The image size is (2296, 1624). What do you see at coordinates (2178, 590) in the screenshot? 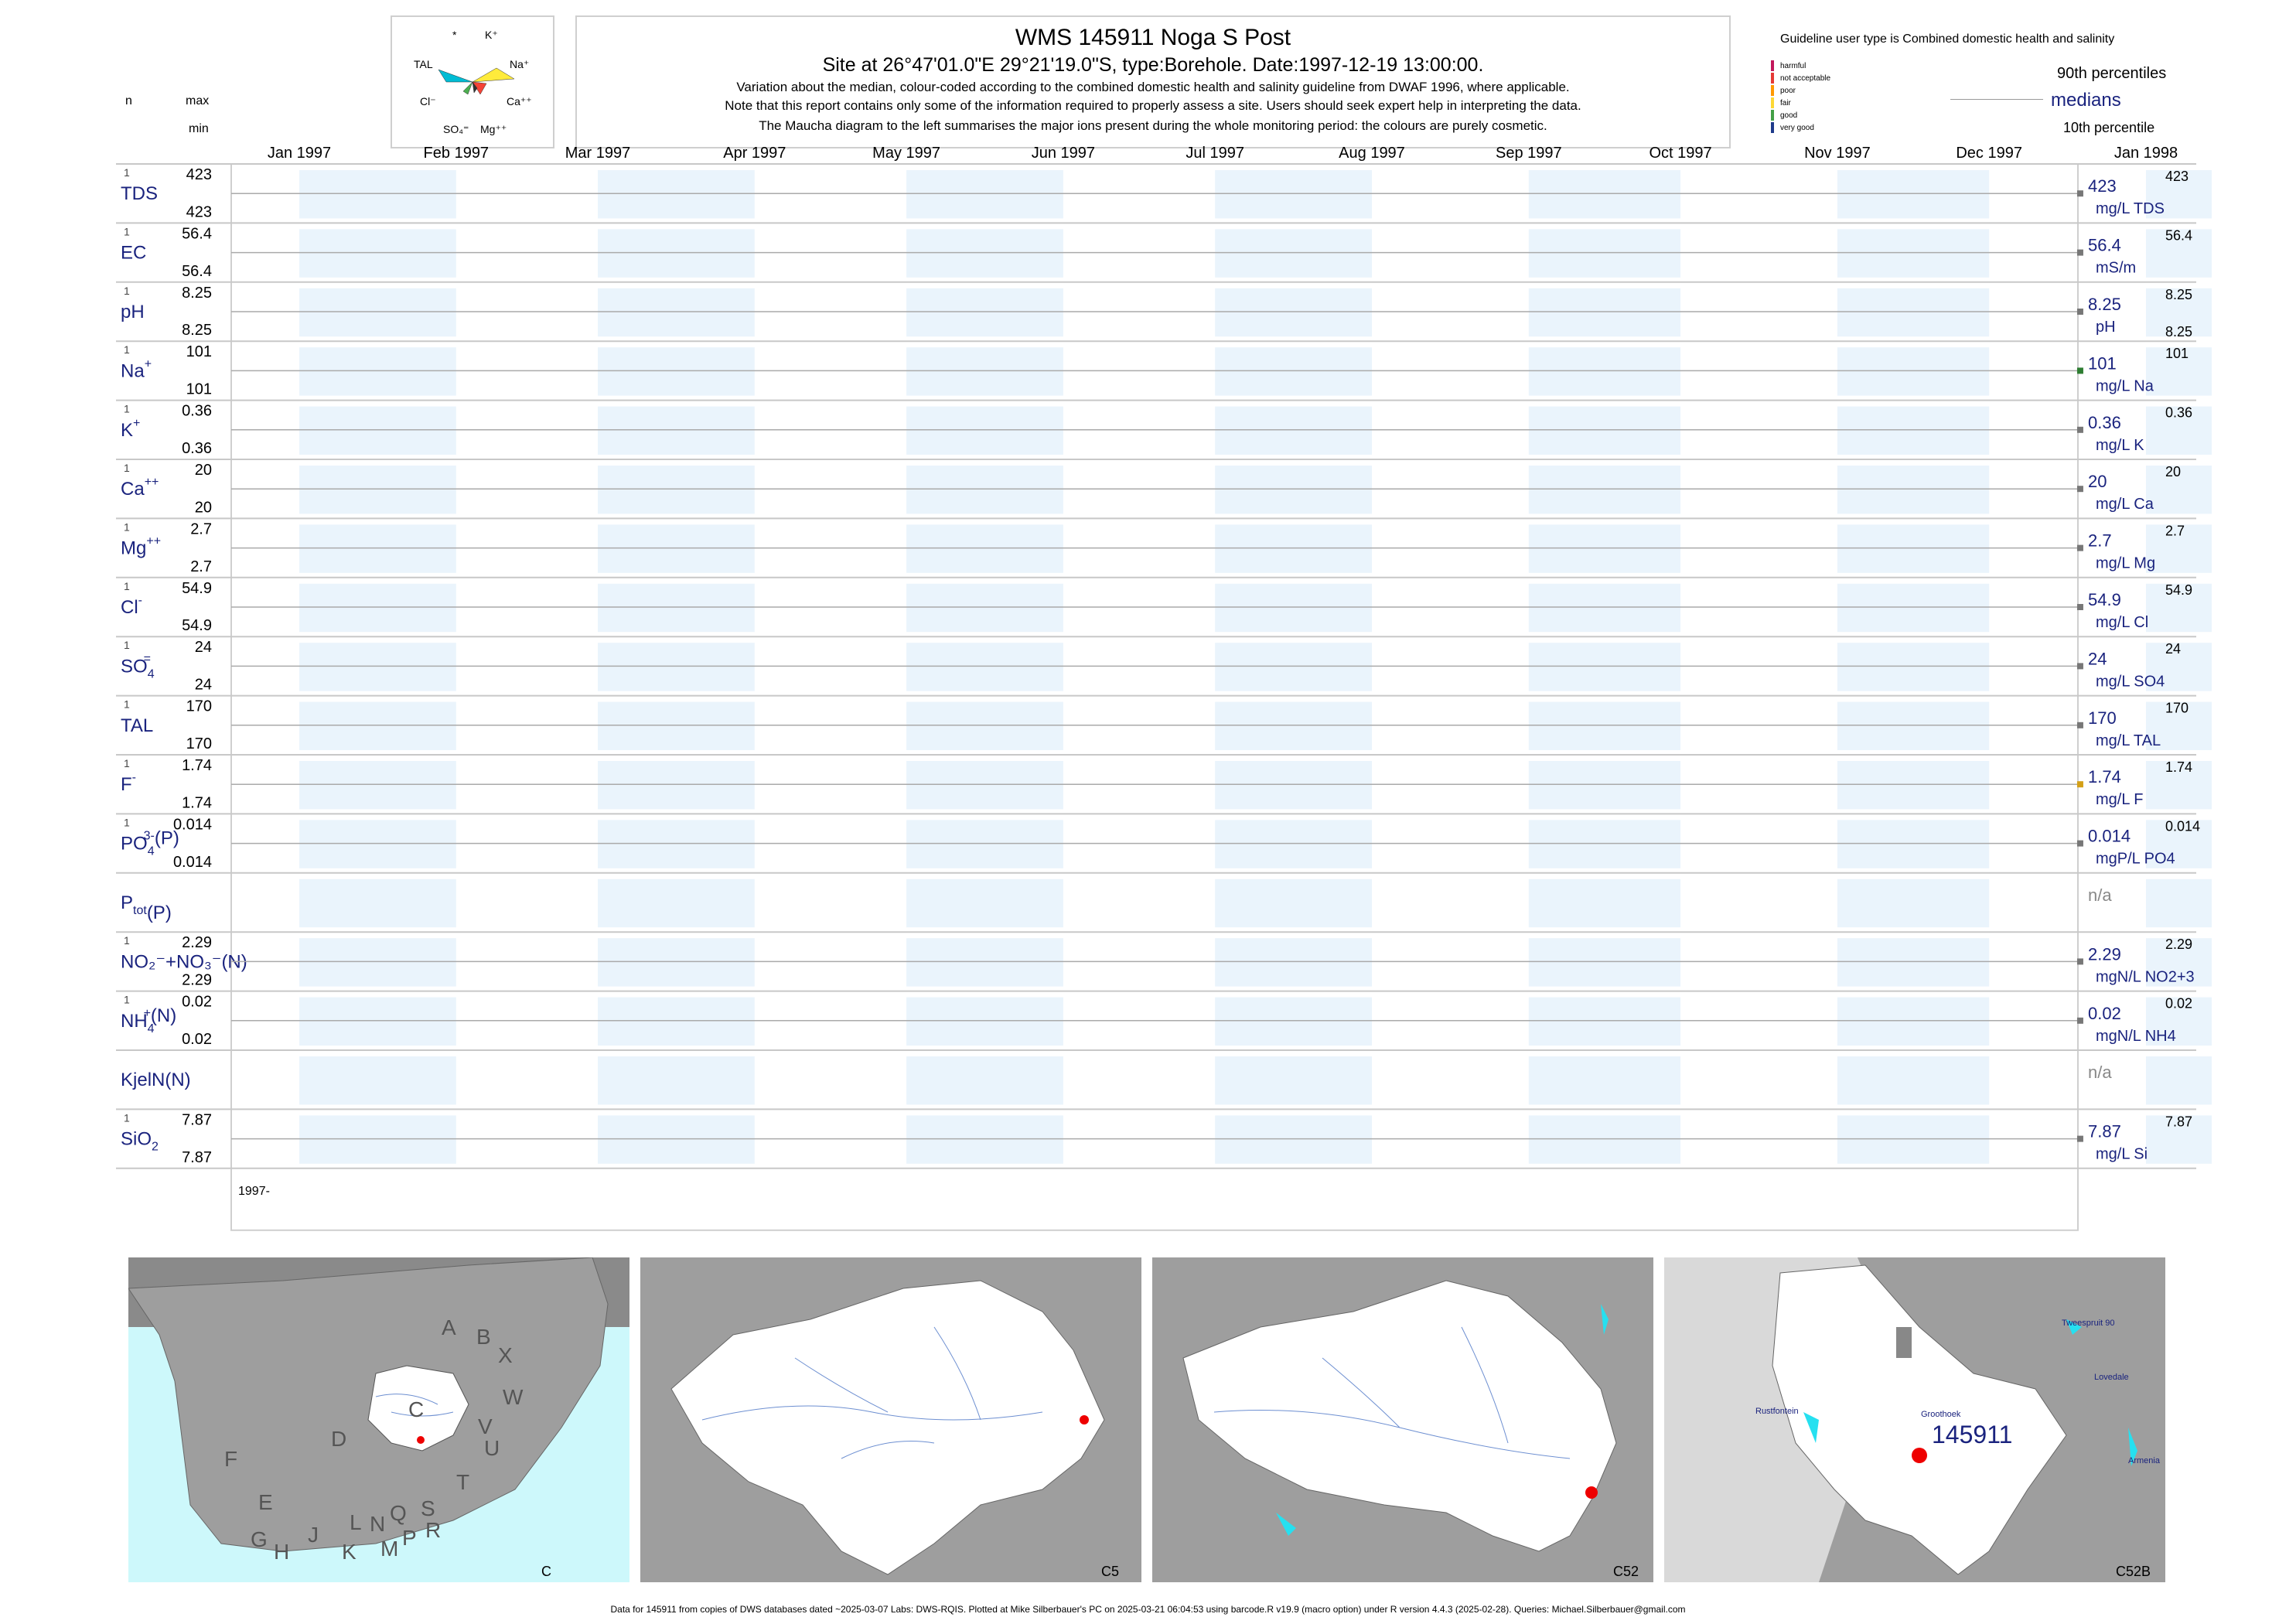
I see `row-p90: 54.9` at bounding box center [2178, 590].